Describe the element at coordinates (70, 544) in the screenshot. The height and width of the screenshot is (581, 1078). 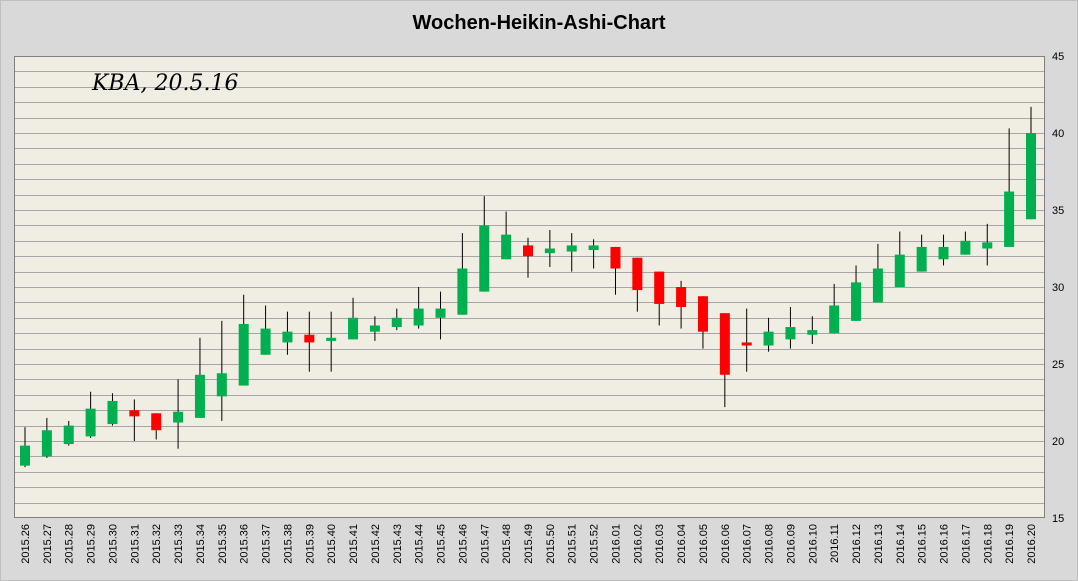
I see `x-tick-label: 2015.28` at that location.